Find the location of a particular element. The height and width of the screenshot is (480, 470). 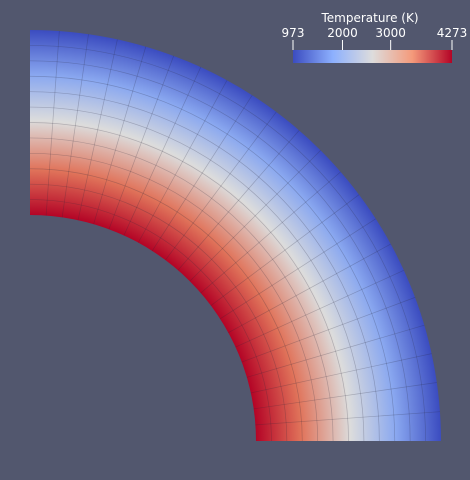

colorbar-ticks: 973 2000 3000 4273 is located at coordinates (375, 38).